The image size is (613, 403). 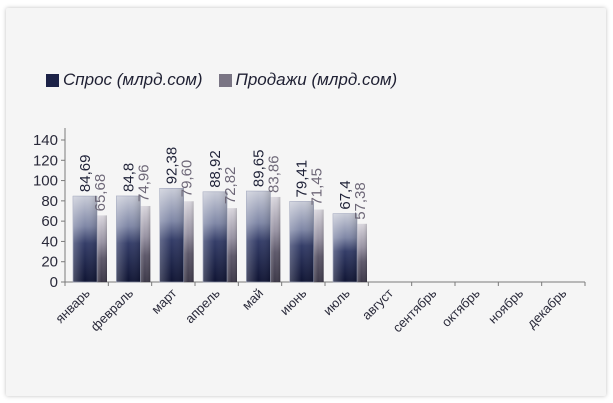 I want to click on data-label-demand: 79,41, so click(x=302, y=179).